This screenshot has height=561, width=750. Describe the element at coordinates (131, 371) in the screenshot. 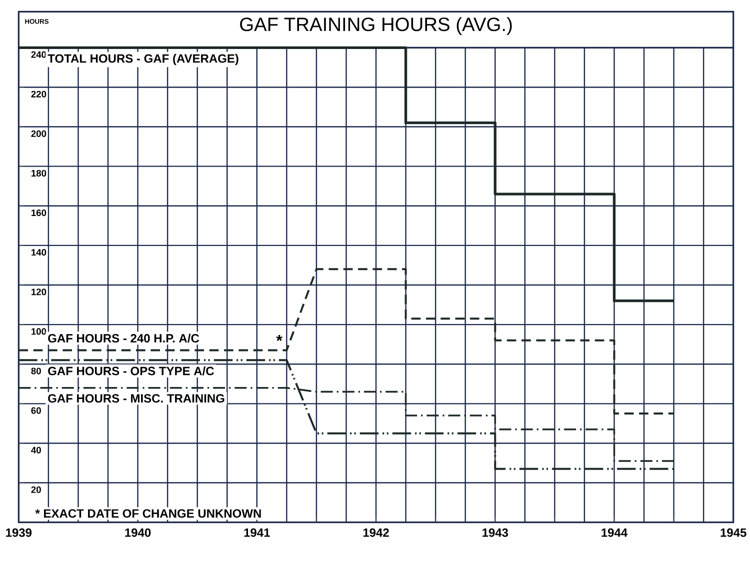

I see `series-label: GAF HOURS - OPS TYPE A/C` at that location.